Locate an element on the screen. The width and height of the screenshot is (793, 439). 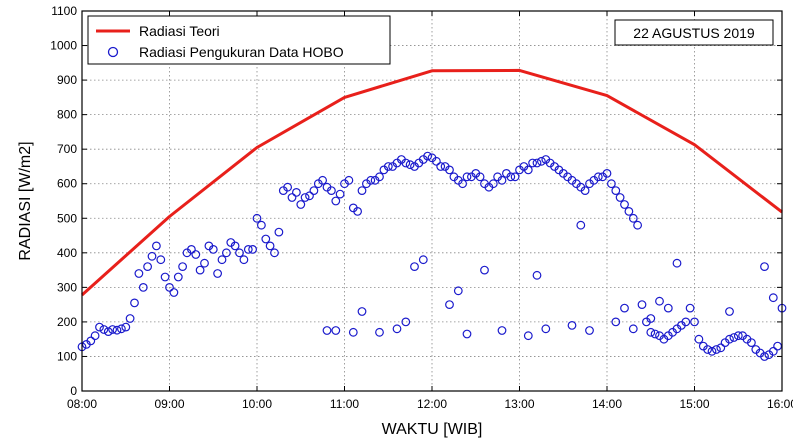
y-tick-label: 400 is located at coordinates (67, 253).